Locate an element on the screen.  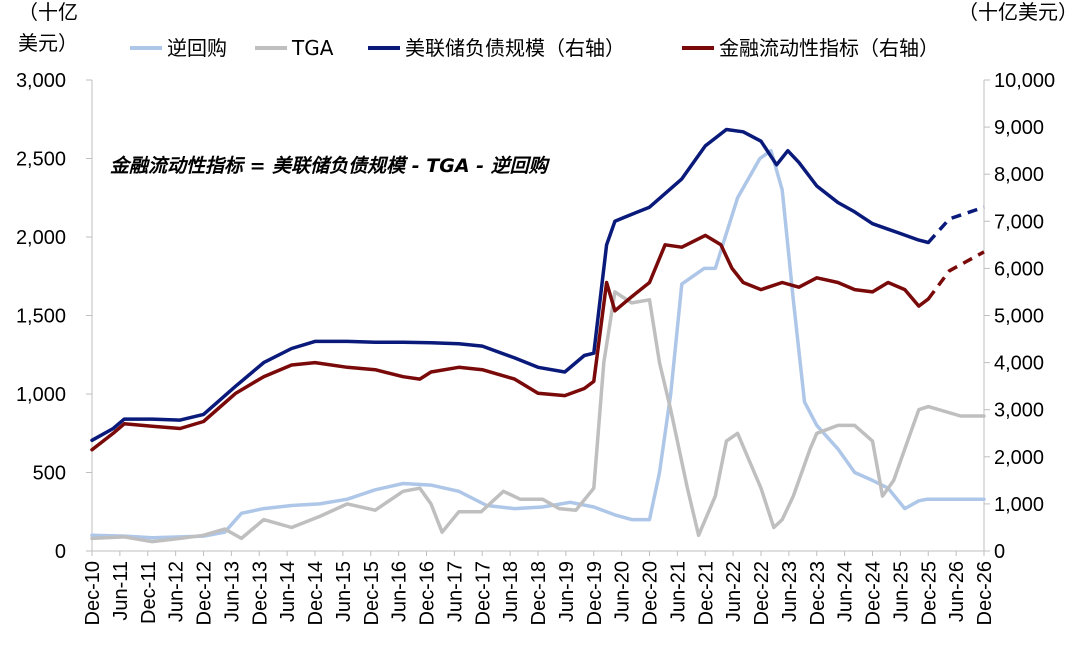
left-tick-label: 2,500 is located at coordinates (41, 160).